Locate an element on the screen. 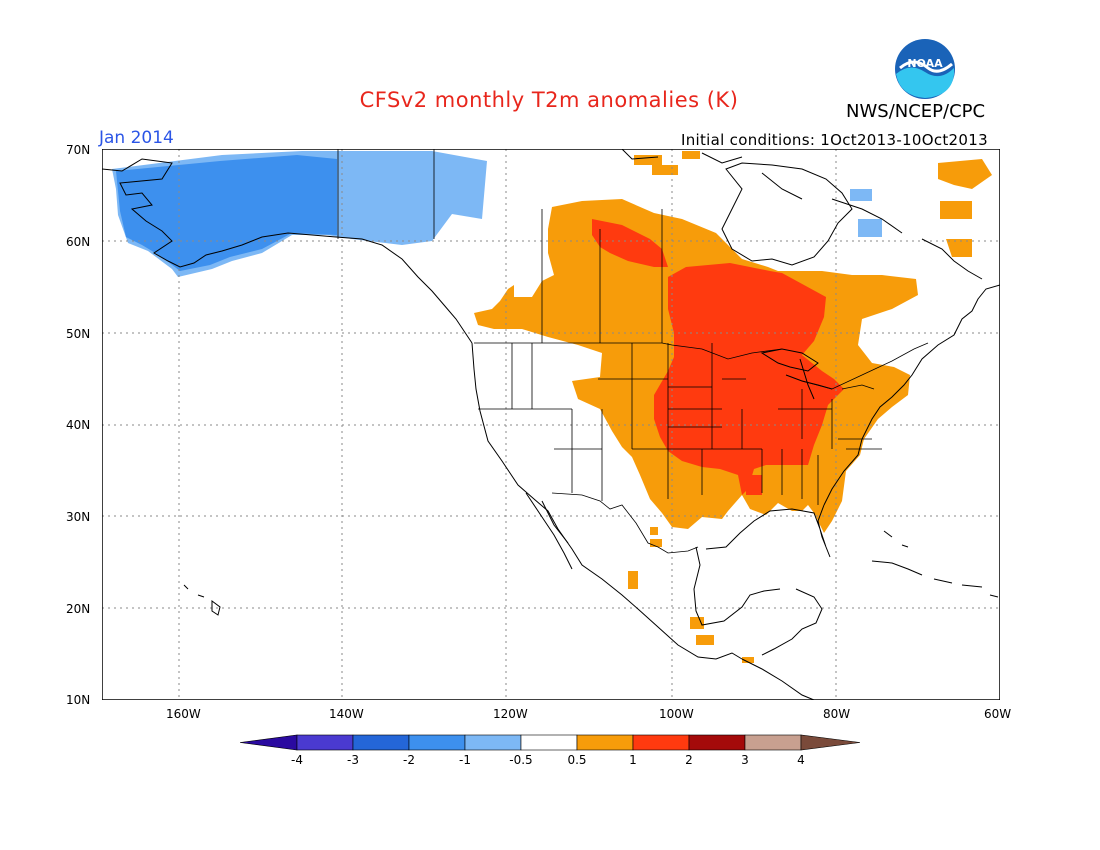  east-coast is located at coordinates (911, 395).